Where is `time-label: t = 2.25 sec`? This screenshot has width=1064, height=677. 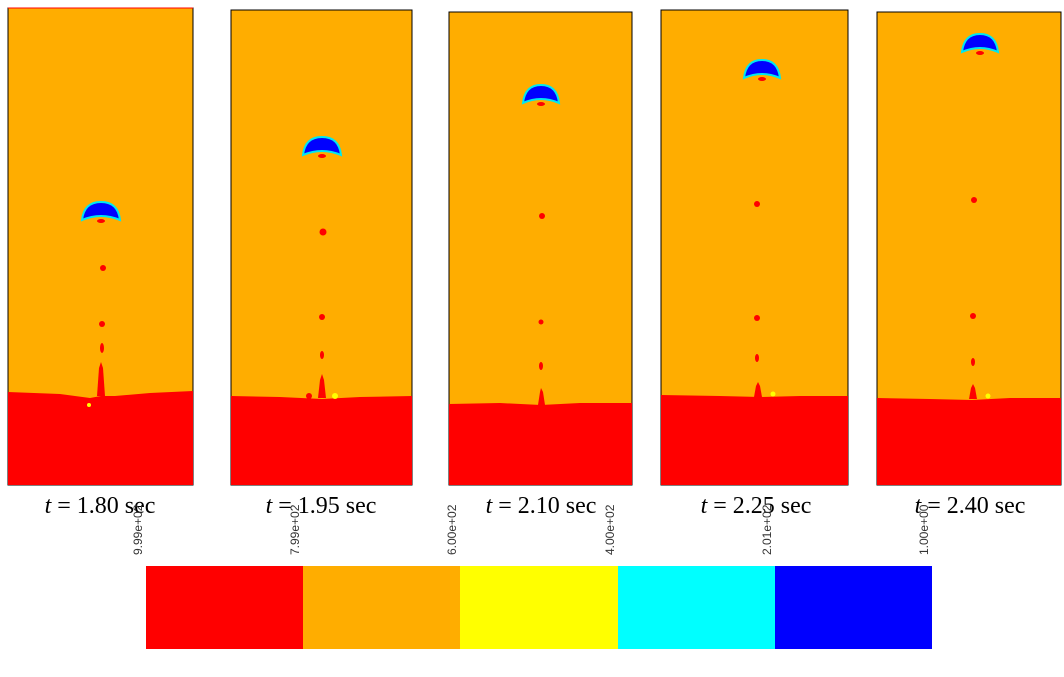
time-label: t = 2.25 sec is located at coordinates (756, 506).